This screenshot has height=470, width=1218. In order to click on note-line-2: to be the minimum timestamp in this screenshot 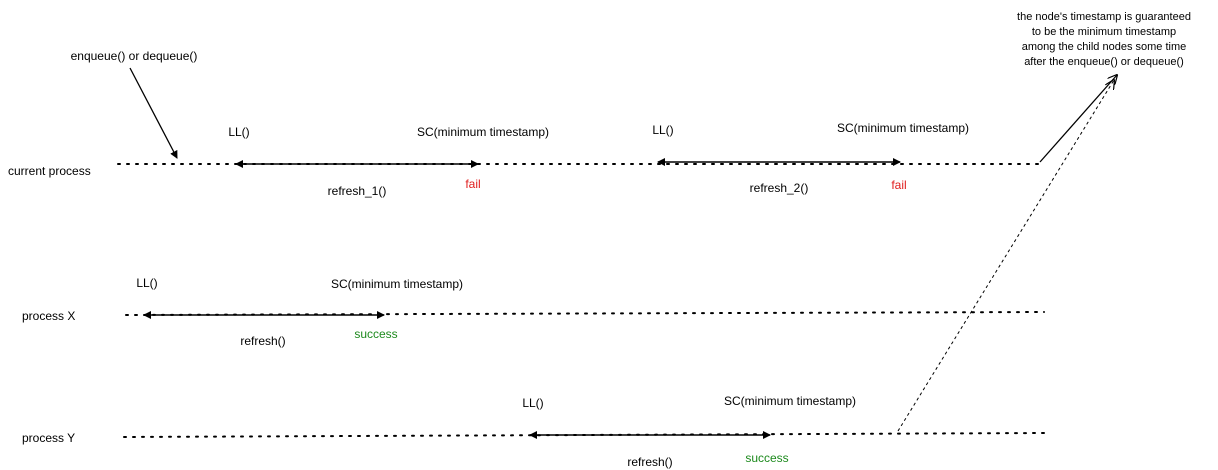, I will do `click(1104, 32)`.